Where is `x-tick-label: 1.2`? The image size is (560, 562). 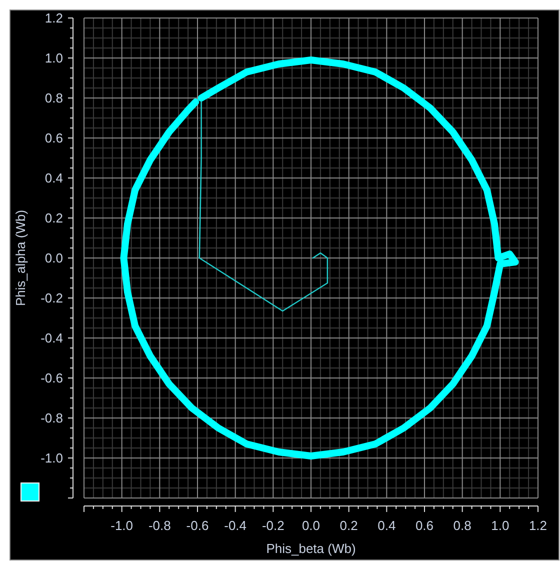
x-tick-label: 1.2 is located at coordinates (538, 525).